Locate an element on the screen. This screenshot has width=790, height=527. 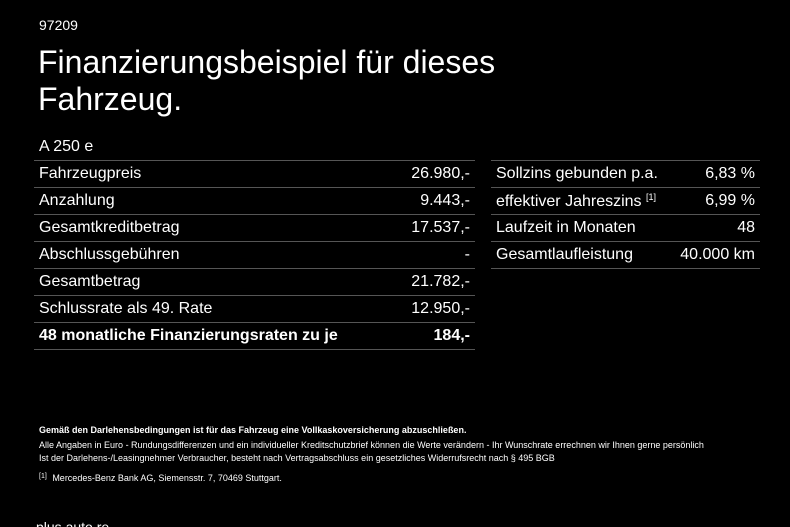
row-label: Abschlussgebühren is located at coordinates (214, 255).